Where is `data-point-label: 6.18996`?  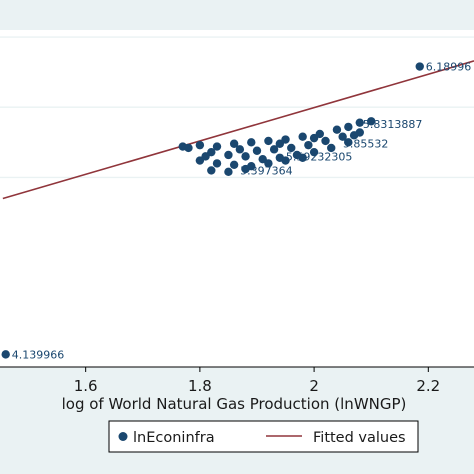
data-point-label: 6.18996 is located at coordinates (449, 67).